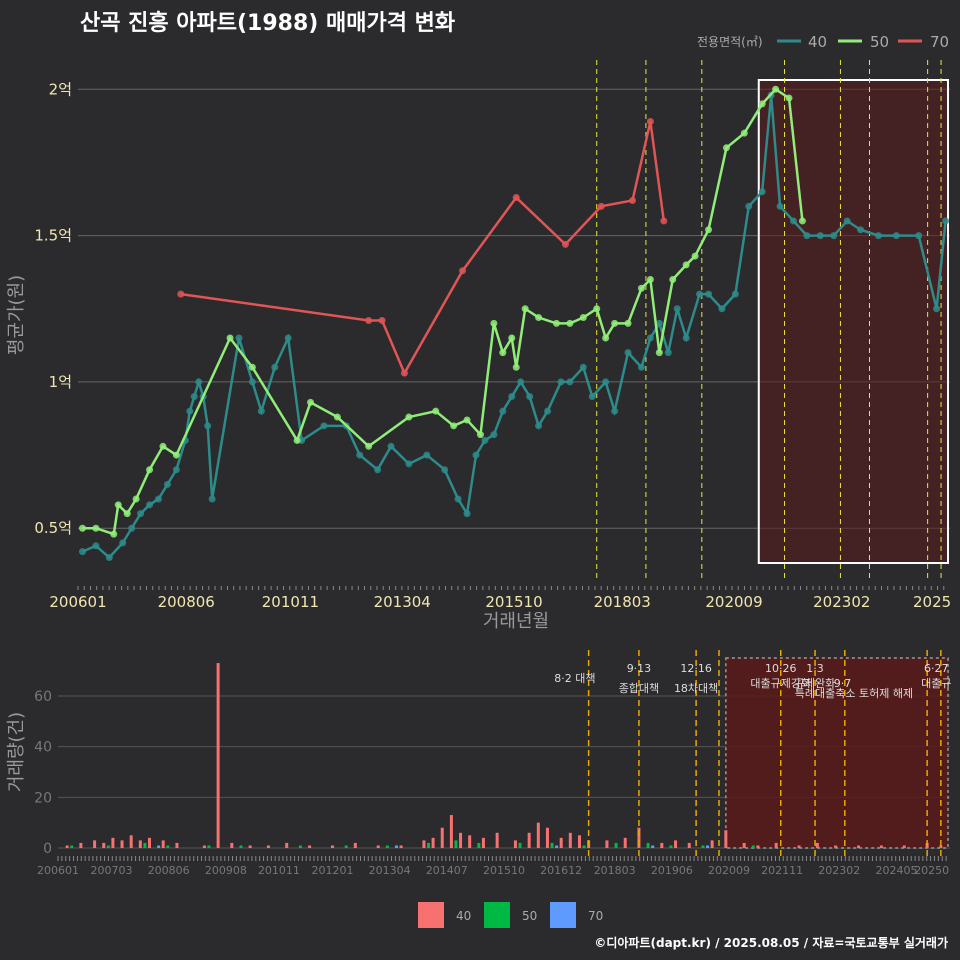 This screenshot has height=960, width=960. Describe the element at coordinates (529, 916) in the screenshot. I see `bottom-legend-label-50: 50` at that location.